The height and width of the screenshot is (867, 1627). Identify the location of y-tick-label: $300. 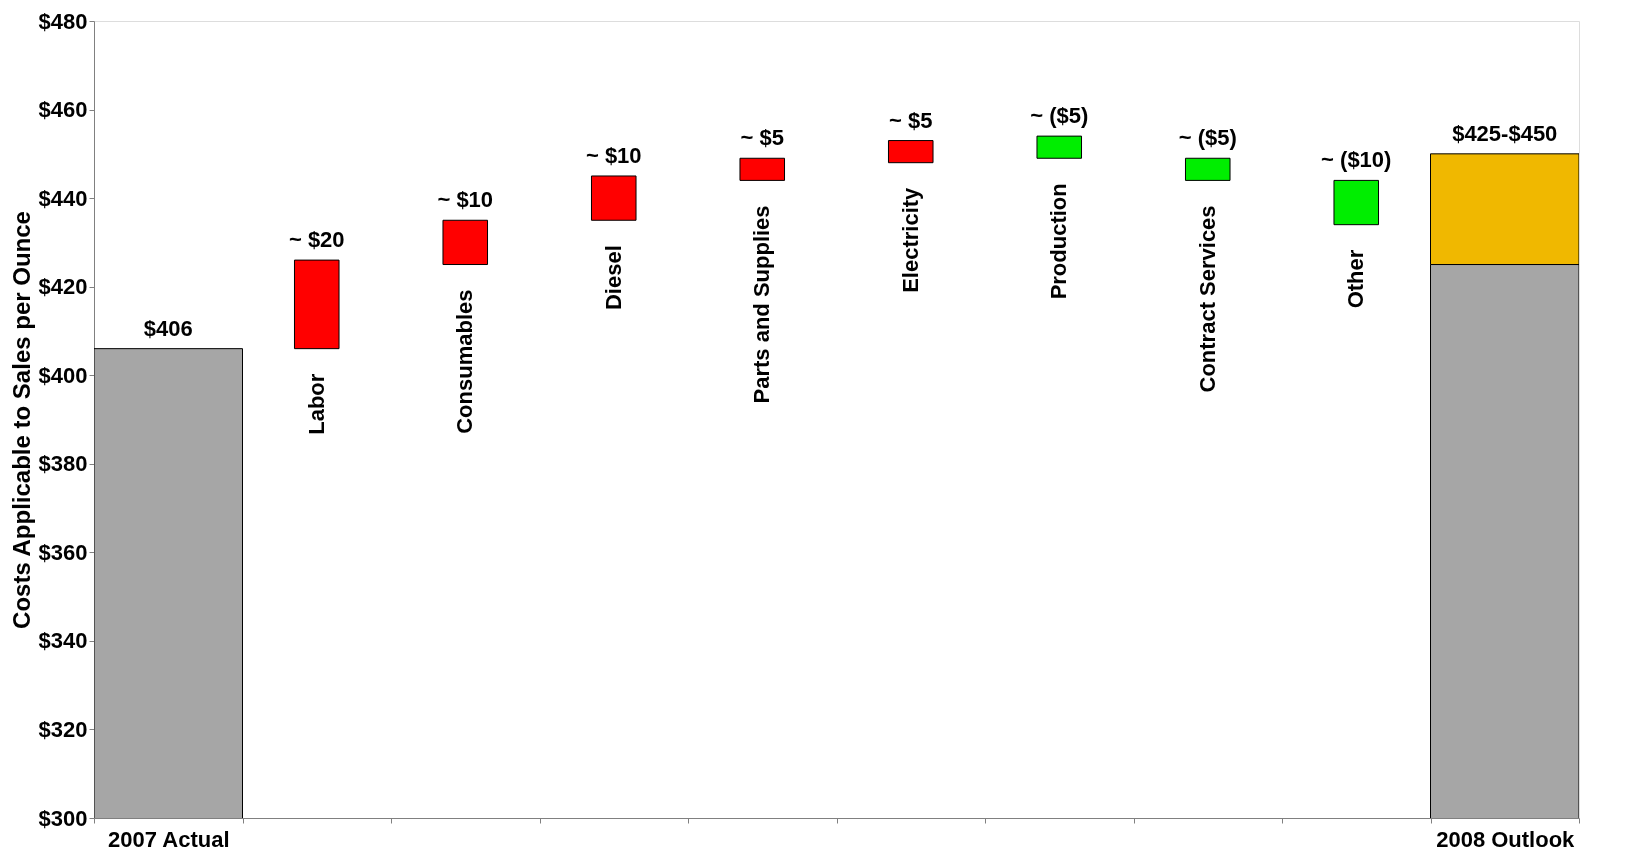
(63, 818).